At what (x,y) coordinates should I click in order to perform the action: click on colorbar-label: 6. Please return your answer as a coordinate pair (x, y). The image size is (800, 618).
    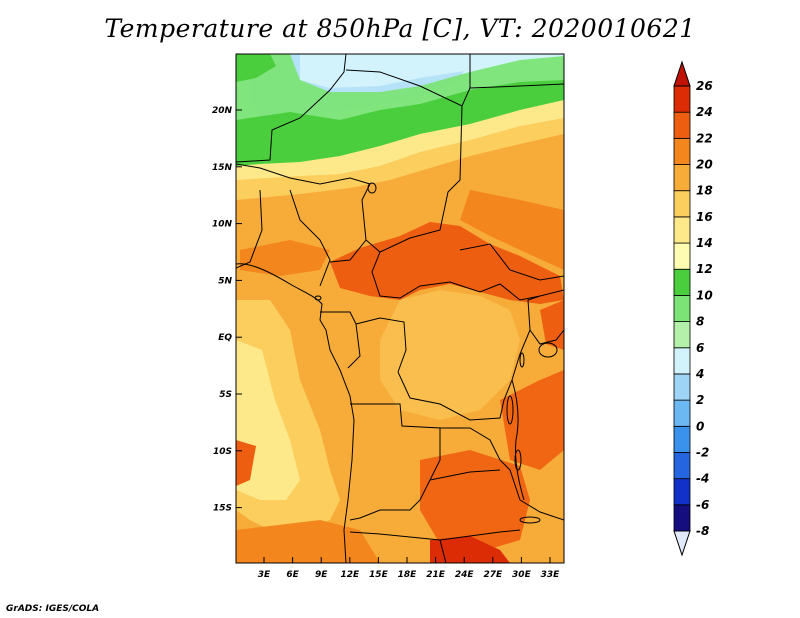
    Looking at the image, I should click on (700, 348).